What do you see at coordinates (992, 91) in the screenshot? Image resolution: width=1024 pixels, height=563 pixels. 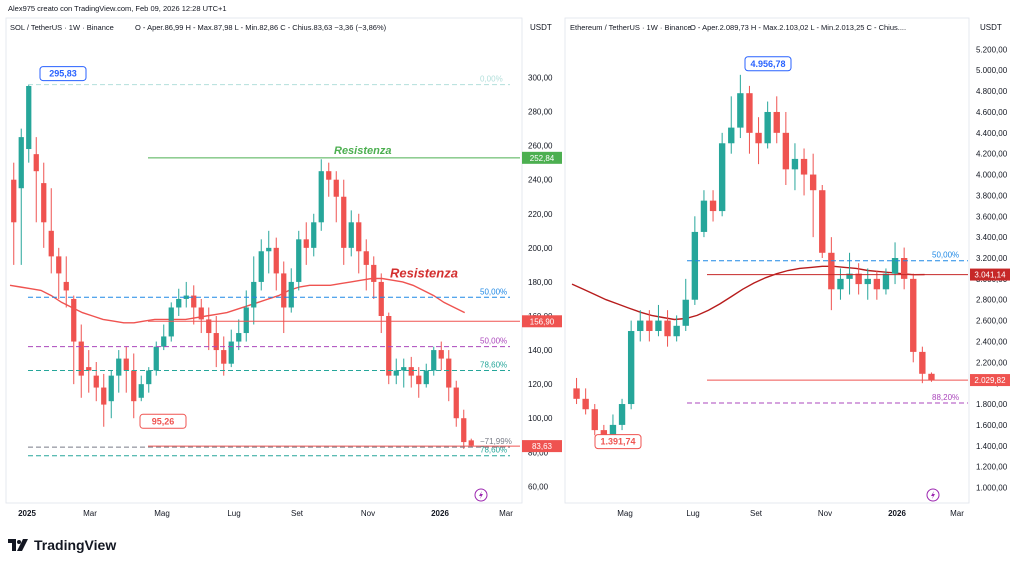 I see `y-tick-label: 4.800,00` at bounding box center [992, 91].